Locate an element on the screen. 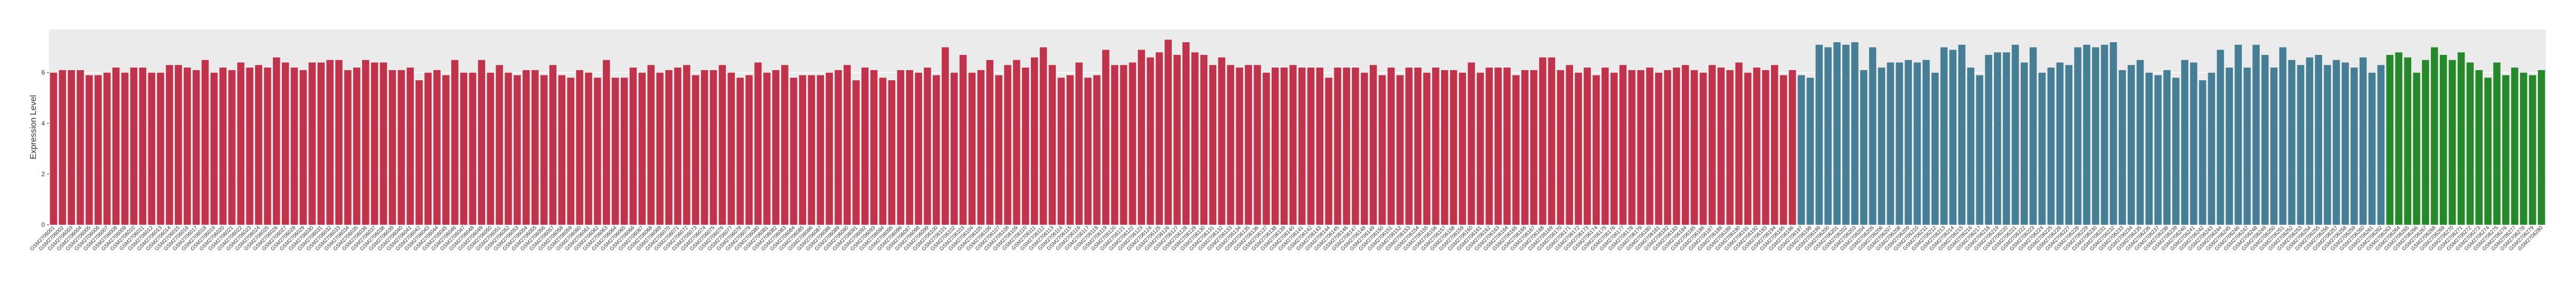 This screenshot has height=306, width=2576. y-axis-label: Expression Level is located at coordinates (33, 127).